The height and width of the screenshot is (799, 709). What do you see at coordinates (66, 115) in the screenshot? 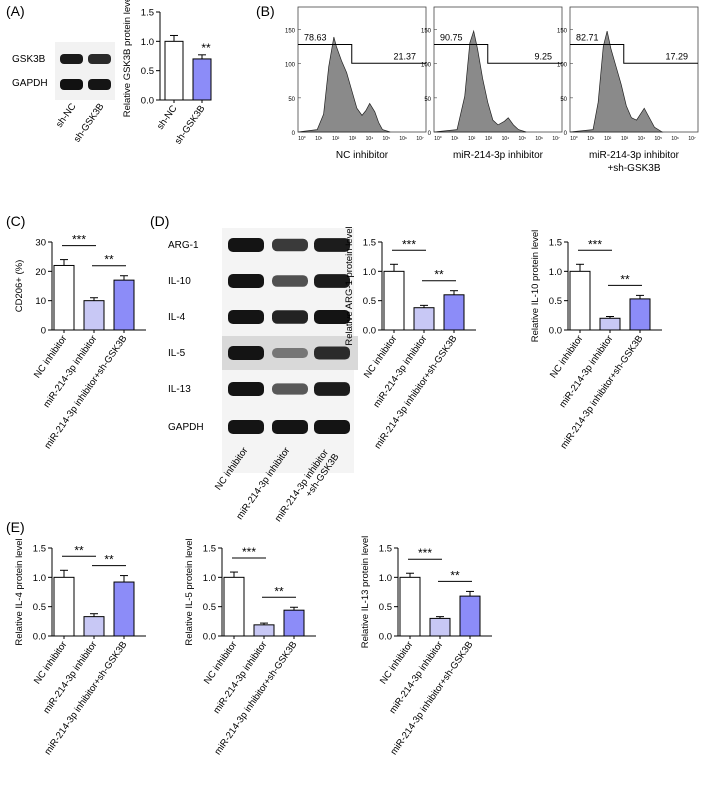
I see `blot-a-lane-label: sh-NC` at bounding box center [66, 115].